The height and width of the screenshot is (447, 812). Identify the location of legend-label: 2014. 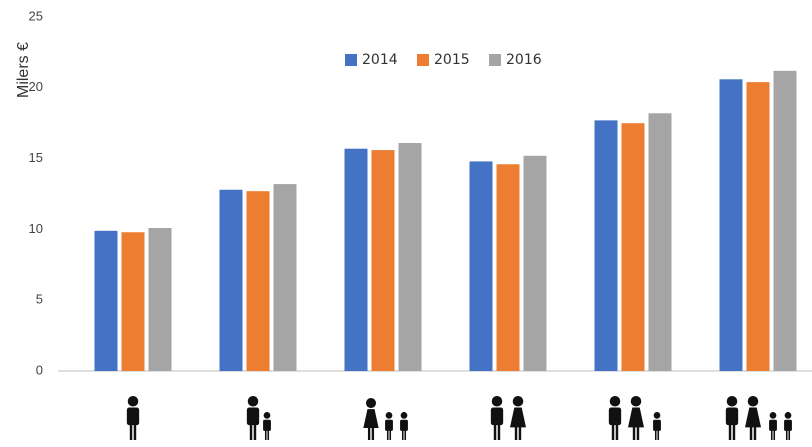
(380, 60).